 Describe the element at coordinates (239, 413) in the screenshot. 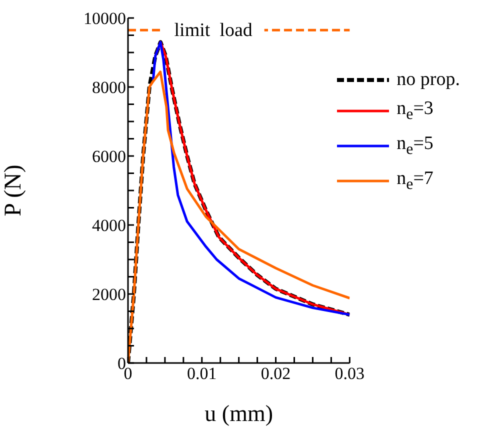

I see `x-axis-title: u (mm)` at that location.